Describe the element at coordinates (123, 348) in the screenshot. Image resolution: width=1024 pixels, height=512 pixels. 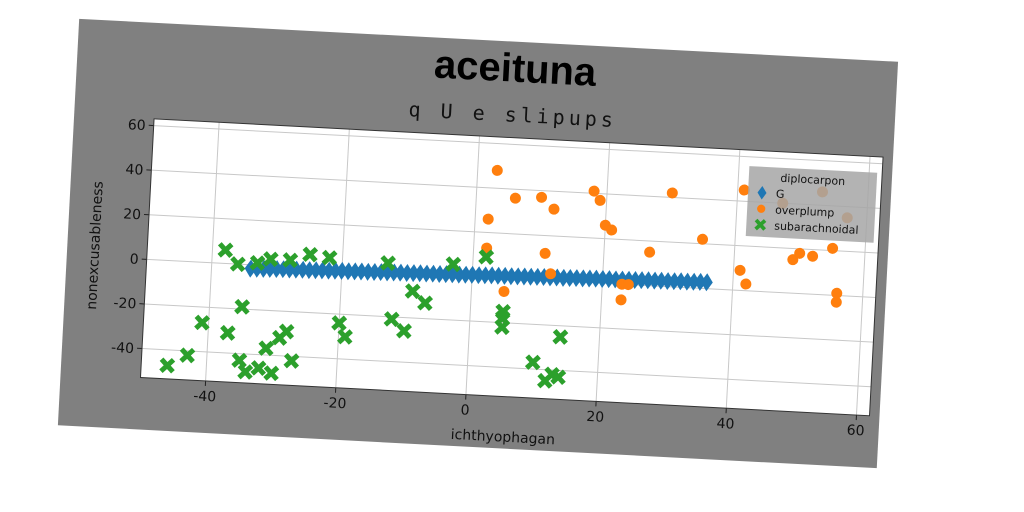
I see `y-tick-label: -40` at that location.